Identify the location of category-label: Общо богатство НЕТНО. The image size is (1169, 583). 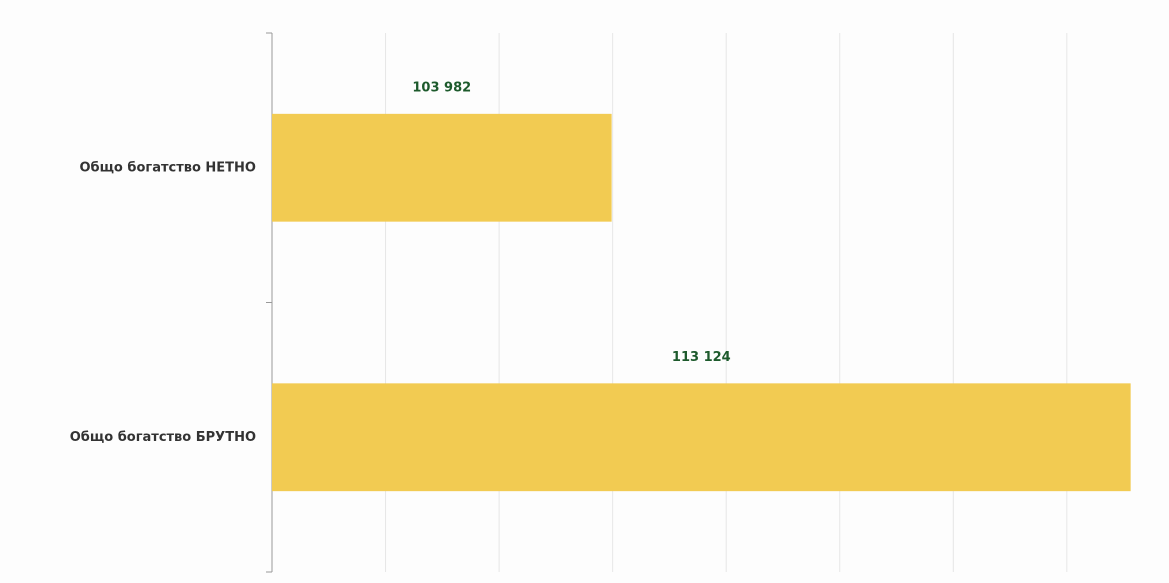
(167, 167).